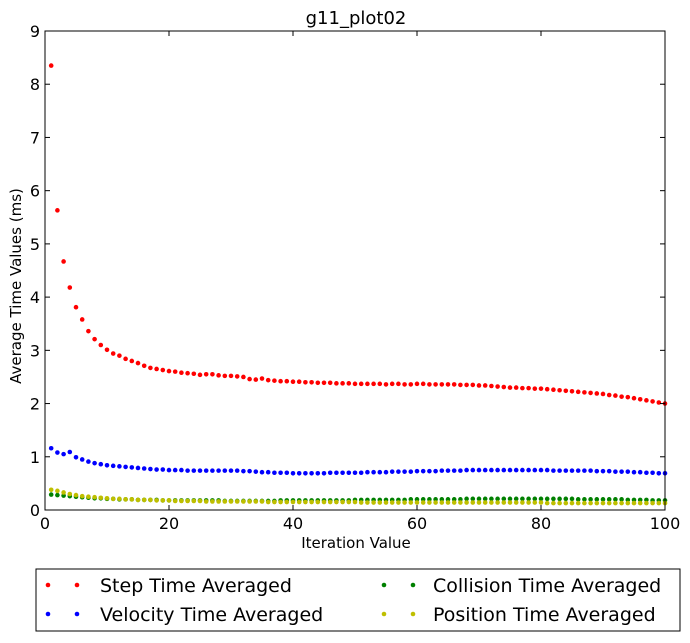 This screenshot has height=643, width=690. What do you see at coordinates (196, 586) in the screenshot?
I see `legend-label: Step Time Averaged` at bounding box center [196, 586].